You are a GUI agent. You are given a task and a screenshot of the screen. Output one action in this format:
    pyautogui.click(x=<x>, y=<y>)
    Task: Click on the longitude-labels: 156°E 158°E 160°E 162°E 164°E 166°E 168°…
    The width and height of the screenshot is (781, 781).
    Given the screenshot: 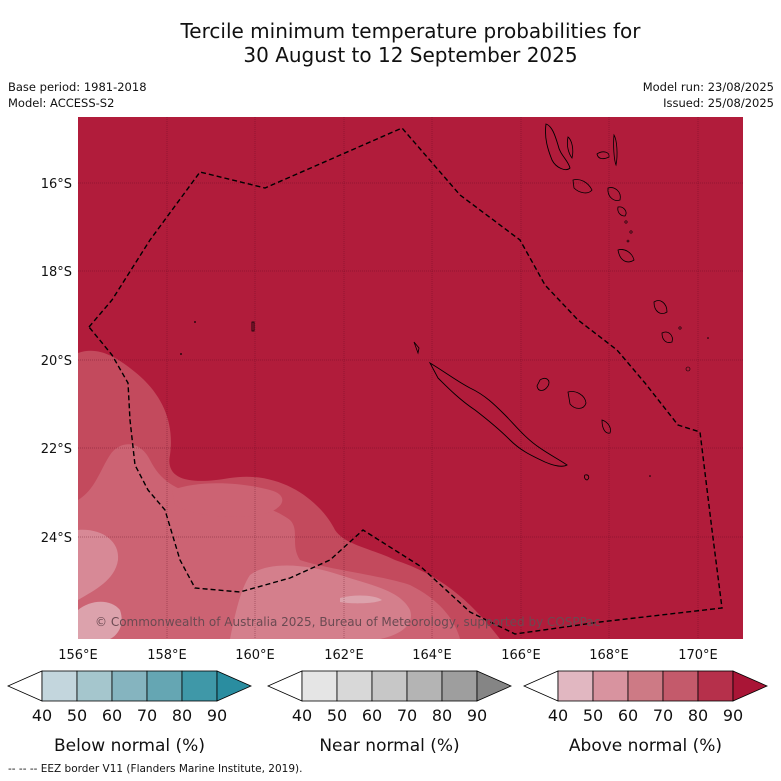 What is the action you would take?
    pyautogui.click(x=388, y=655)
    